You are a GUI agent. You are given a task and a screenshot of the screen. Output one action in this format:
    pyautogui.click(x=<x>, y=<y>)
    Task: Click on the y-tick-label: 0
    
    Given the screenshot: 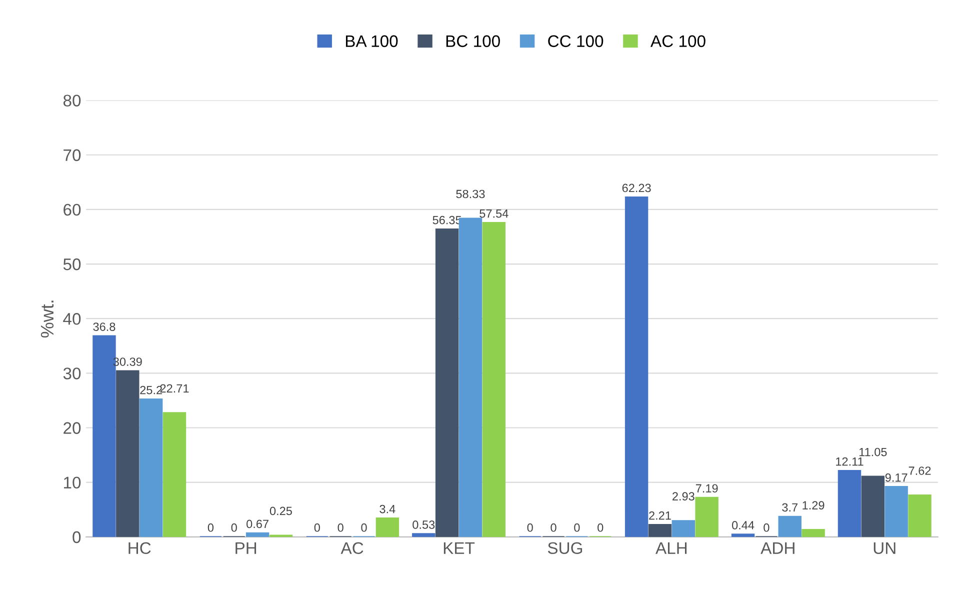 What is the action you would take?
    pyautogui.click(x=76, y=537)
    